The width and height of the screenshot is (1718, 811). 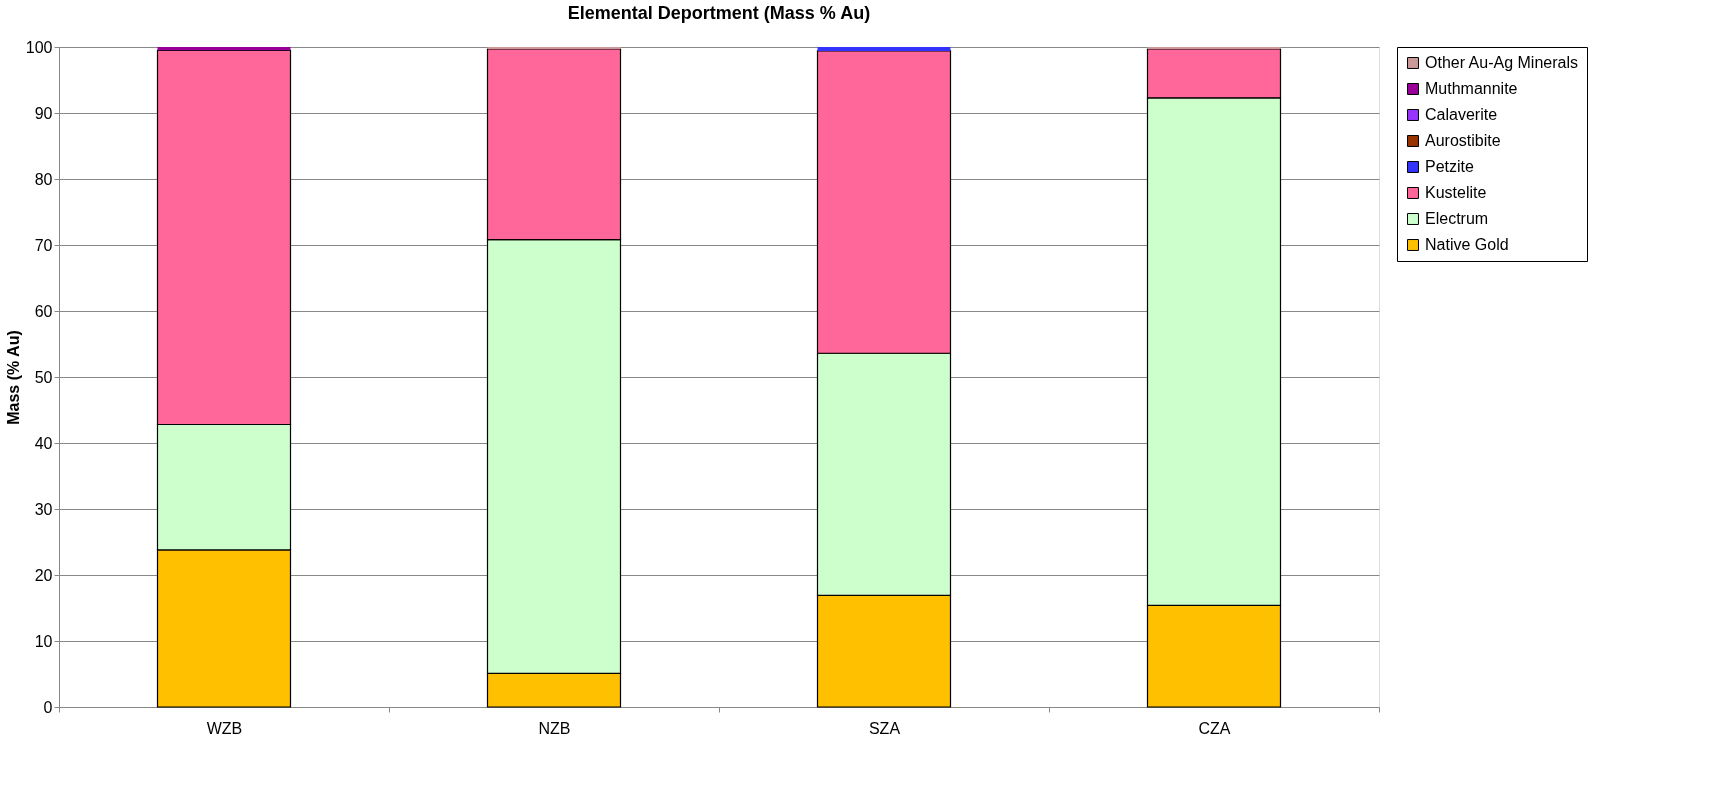 What do you see at coordinates (1463, 140) in the screenshot?
I see `legend-label: Aurostibite` at bounding box center [1463, 140].